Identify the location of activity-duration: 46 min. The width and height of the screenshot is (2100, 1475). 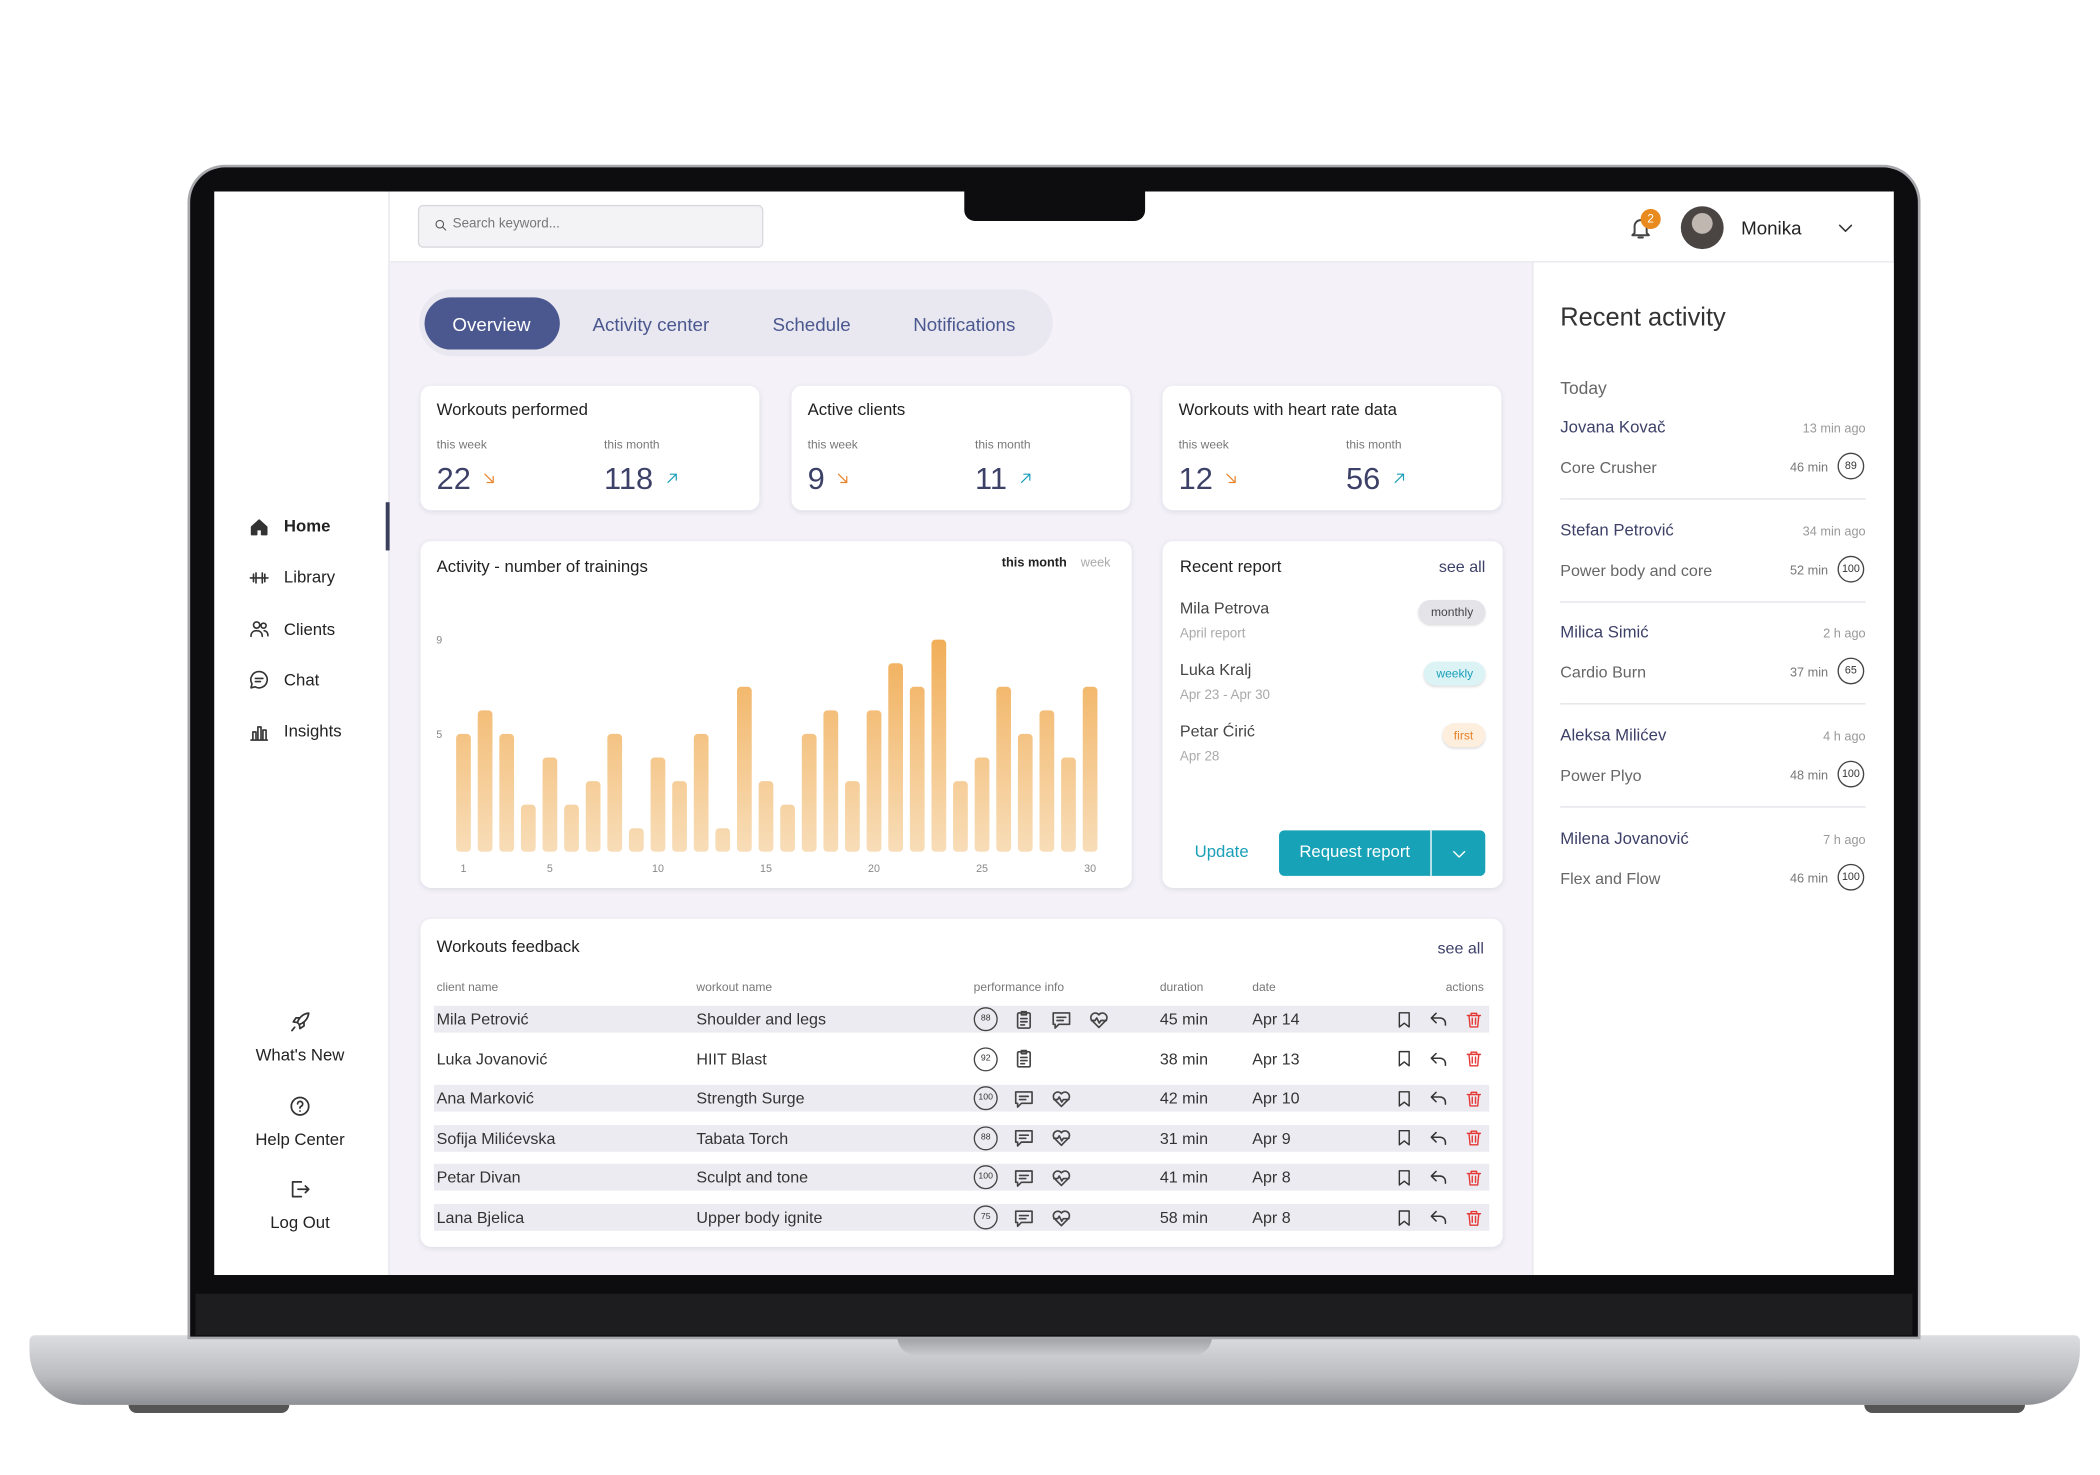
(1809, 879).